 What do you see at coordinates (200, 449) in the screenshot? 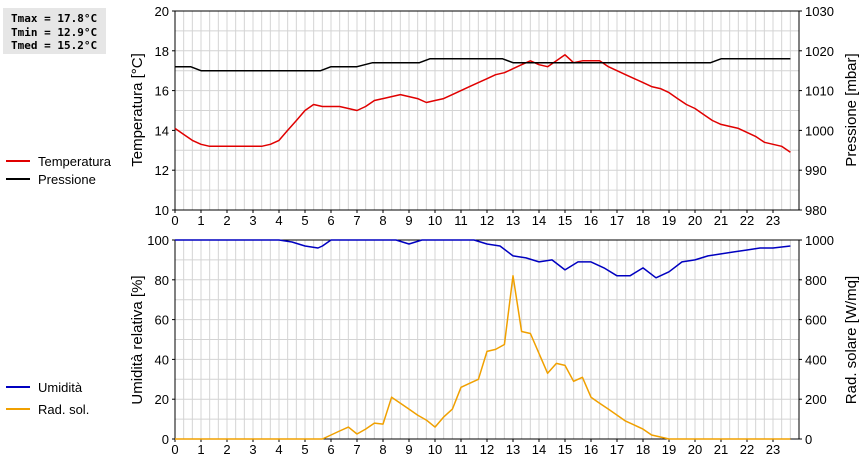
I see `bottom-x-tick-label: 1` at bounding box center [200, 449].